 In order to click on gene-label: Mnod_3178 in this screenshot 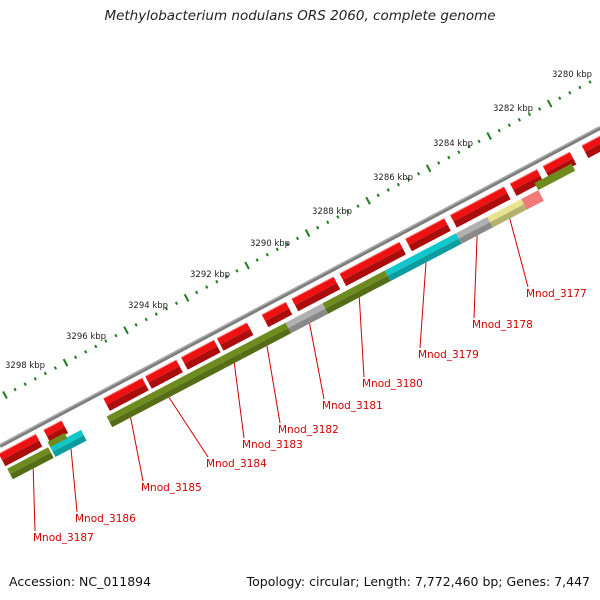, I will do `click(502, 325)`.